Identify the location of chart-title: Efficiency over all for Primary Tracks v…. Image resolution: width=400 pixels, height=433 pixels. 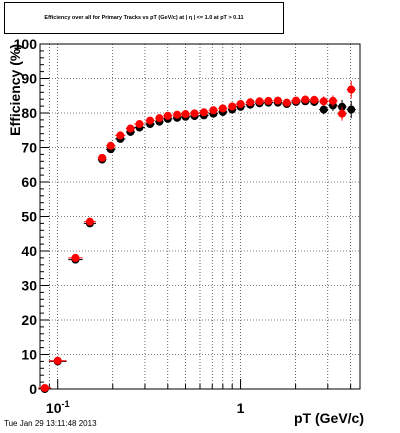
(144, 18).